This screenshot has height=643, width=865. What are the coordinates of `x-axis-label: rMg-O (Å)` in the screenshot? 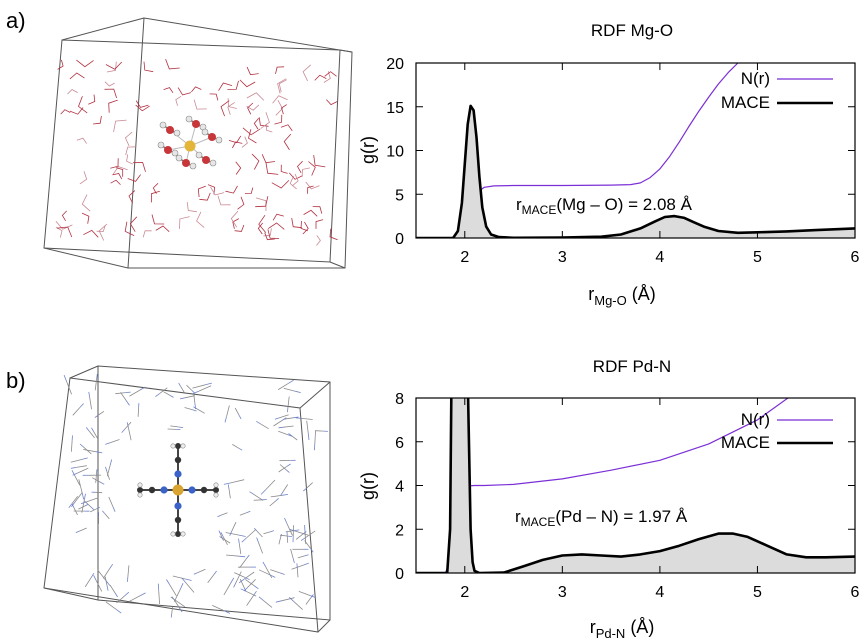 It's located at (622, 296).